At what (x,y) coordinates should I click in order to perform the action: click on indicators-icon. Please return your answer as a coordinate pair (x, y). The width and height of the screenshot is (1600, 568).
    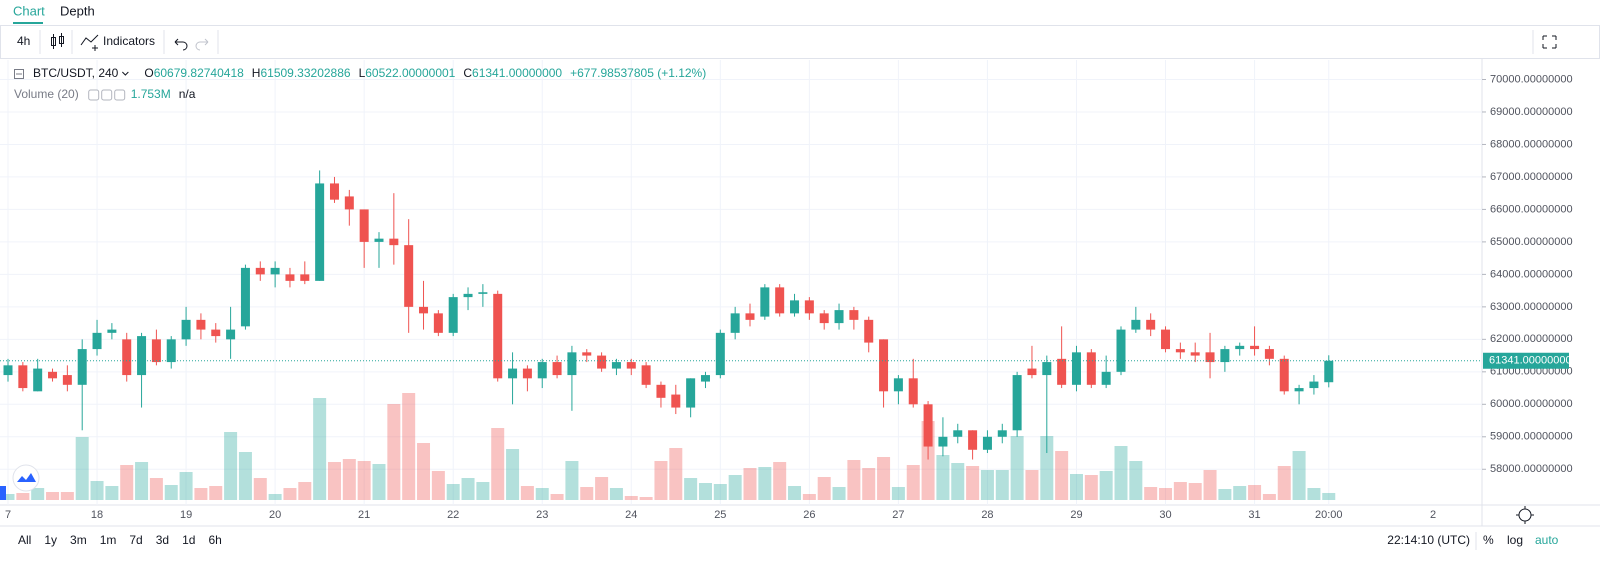
    Looking at the image, I should click on (89, 42).